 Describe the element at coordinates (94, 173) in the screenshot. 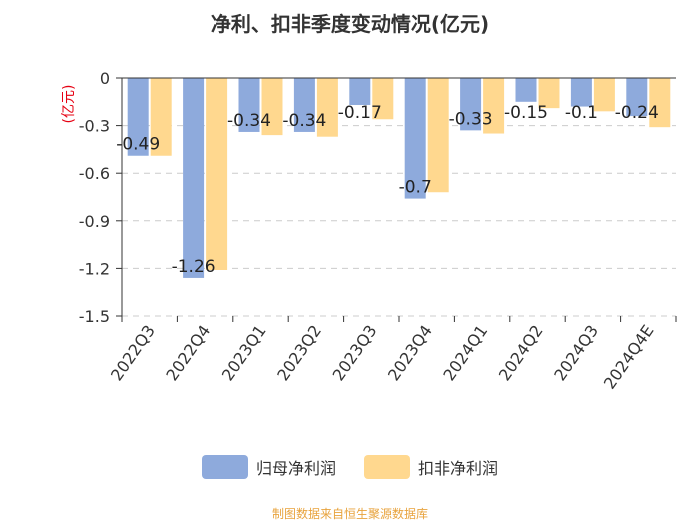

I see `y-tick-label: -0.6` at that location.